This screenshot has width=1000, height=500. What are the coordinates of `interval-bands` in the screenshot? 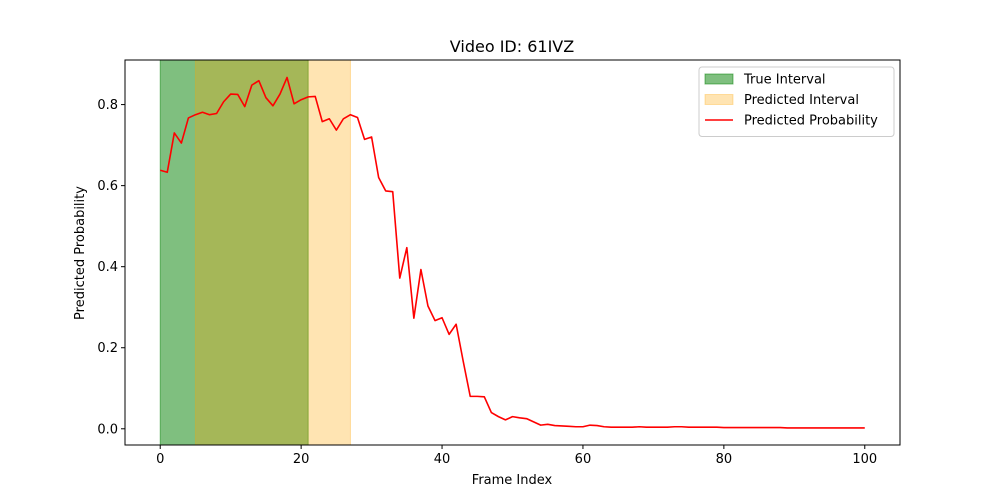 It's located at (255, 252).